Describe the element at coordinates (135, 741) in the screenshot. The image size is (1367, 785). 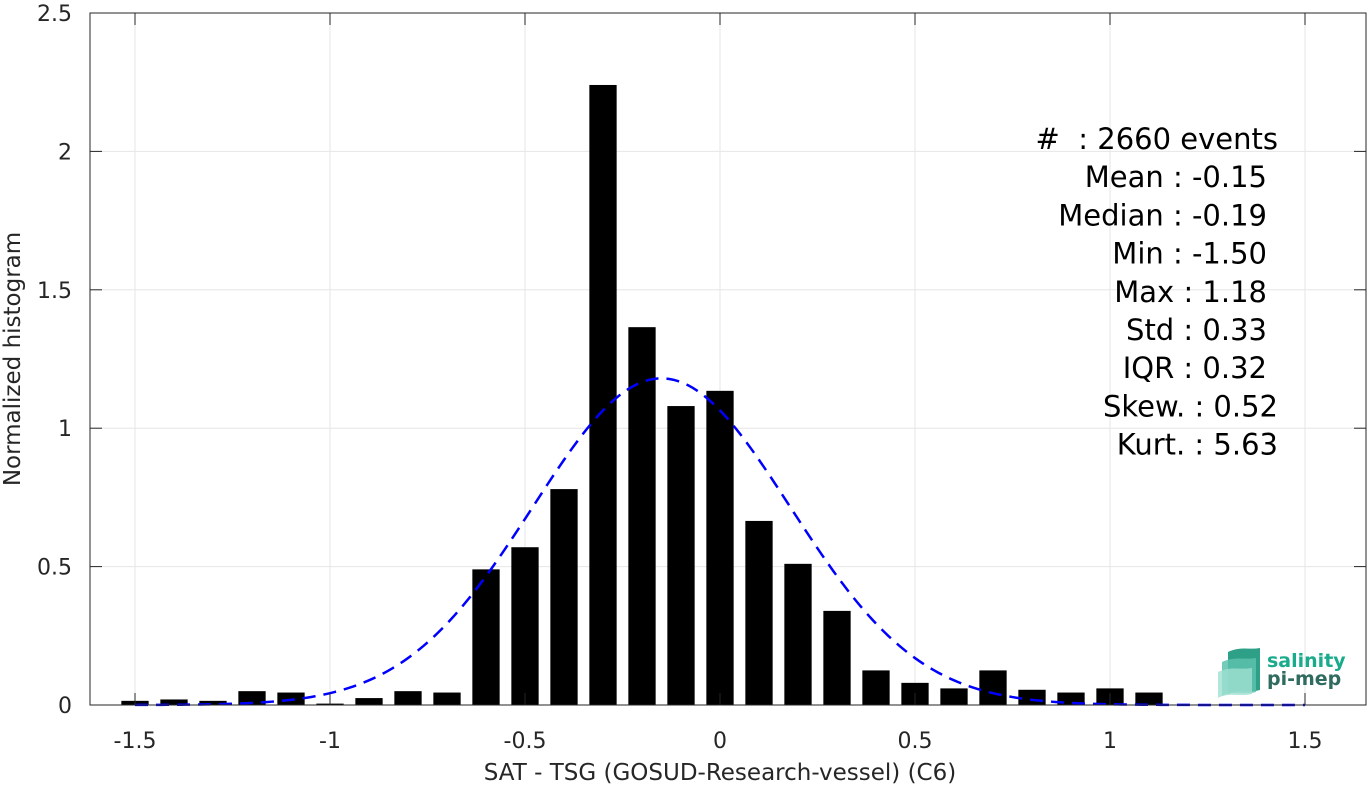
I see `x-tick-label: -1.5` at that location.